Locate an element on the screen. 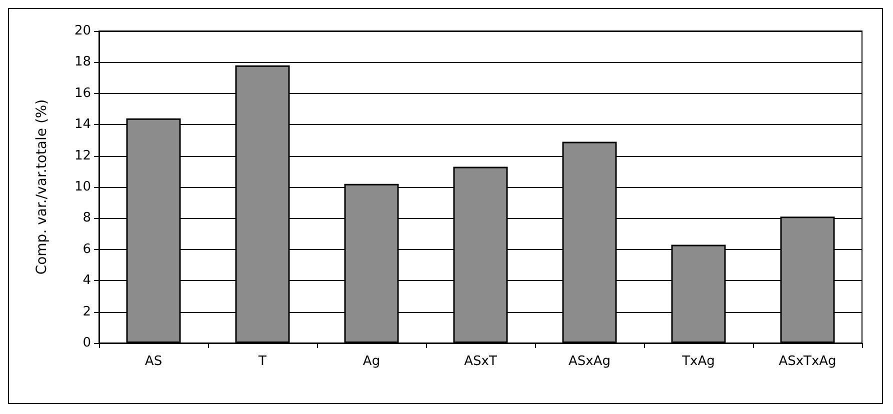  y-tick-label: 12 is located at coordinates (82, 156).